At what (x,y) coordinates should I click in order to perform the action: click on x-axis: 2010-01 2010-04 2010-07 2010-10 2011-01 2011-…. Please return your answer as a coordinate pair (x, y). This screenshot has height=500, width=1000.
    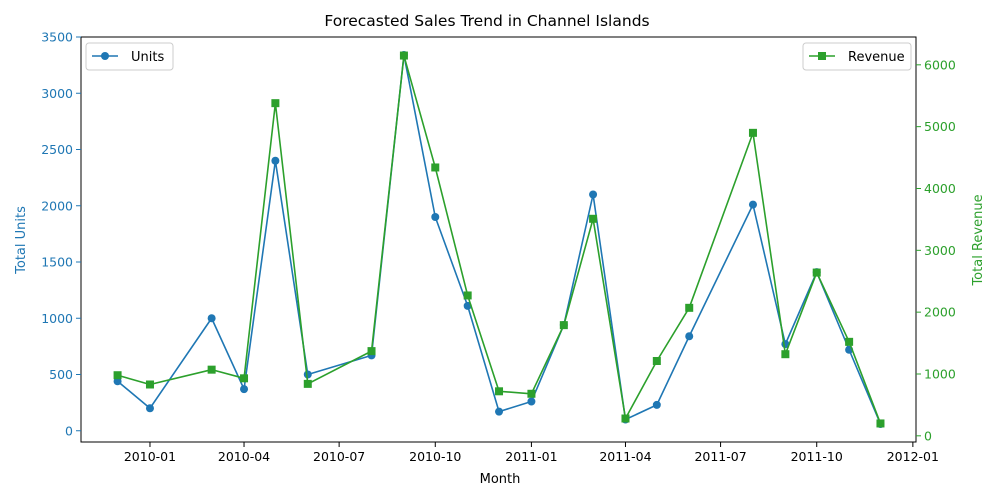
    Looking at the image, I should click on (531, 453).